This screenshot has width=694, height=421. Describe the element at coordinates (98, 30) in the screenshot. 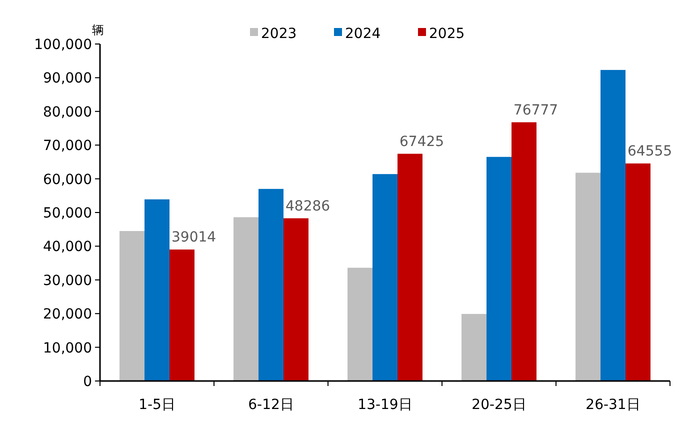

I see `y-axis-title: 辆` at that location.